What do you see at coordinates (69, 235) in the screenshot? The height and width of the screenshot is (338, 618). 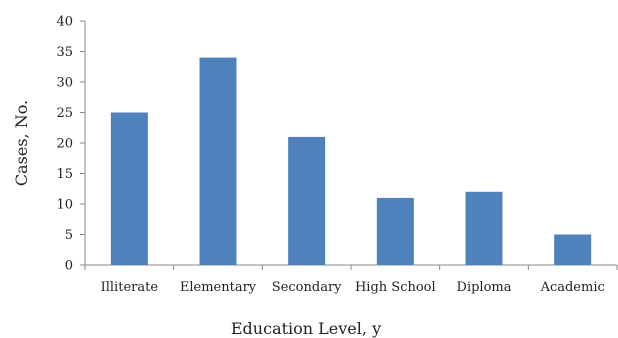 I see `y-tick-label: 5` at bounding box center [69, 235].